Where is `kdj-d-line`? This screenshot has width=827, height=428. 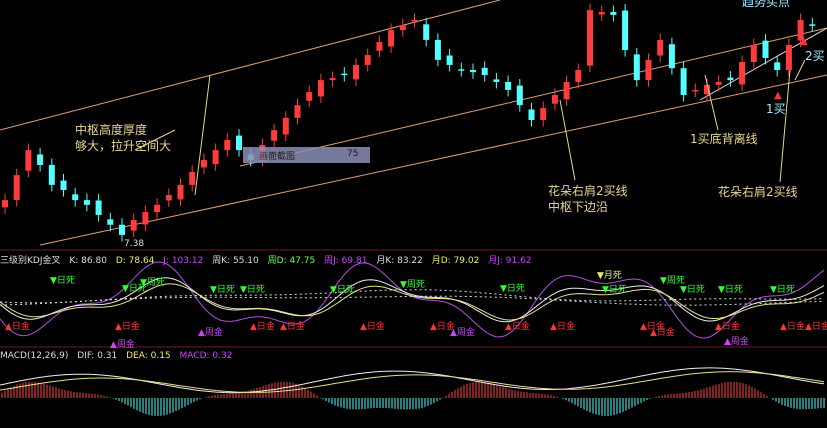 kdj-d-line is located at coordinates (412, 302).